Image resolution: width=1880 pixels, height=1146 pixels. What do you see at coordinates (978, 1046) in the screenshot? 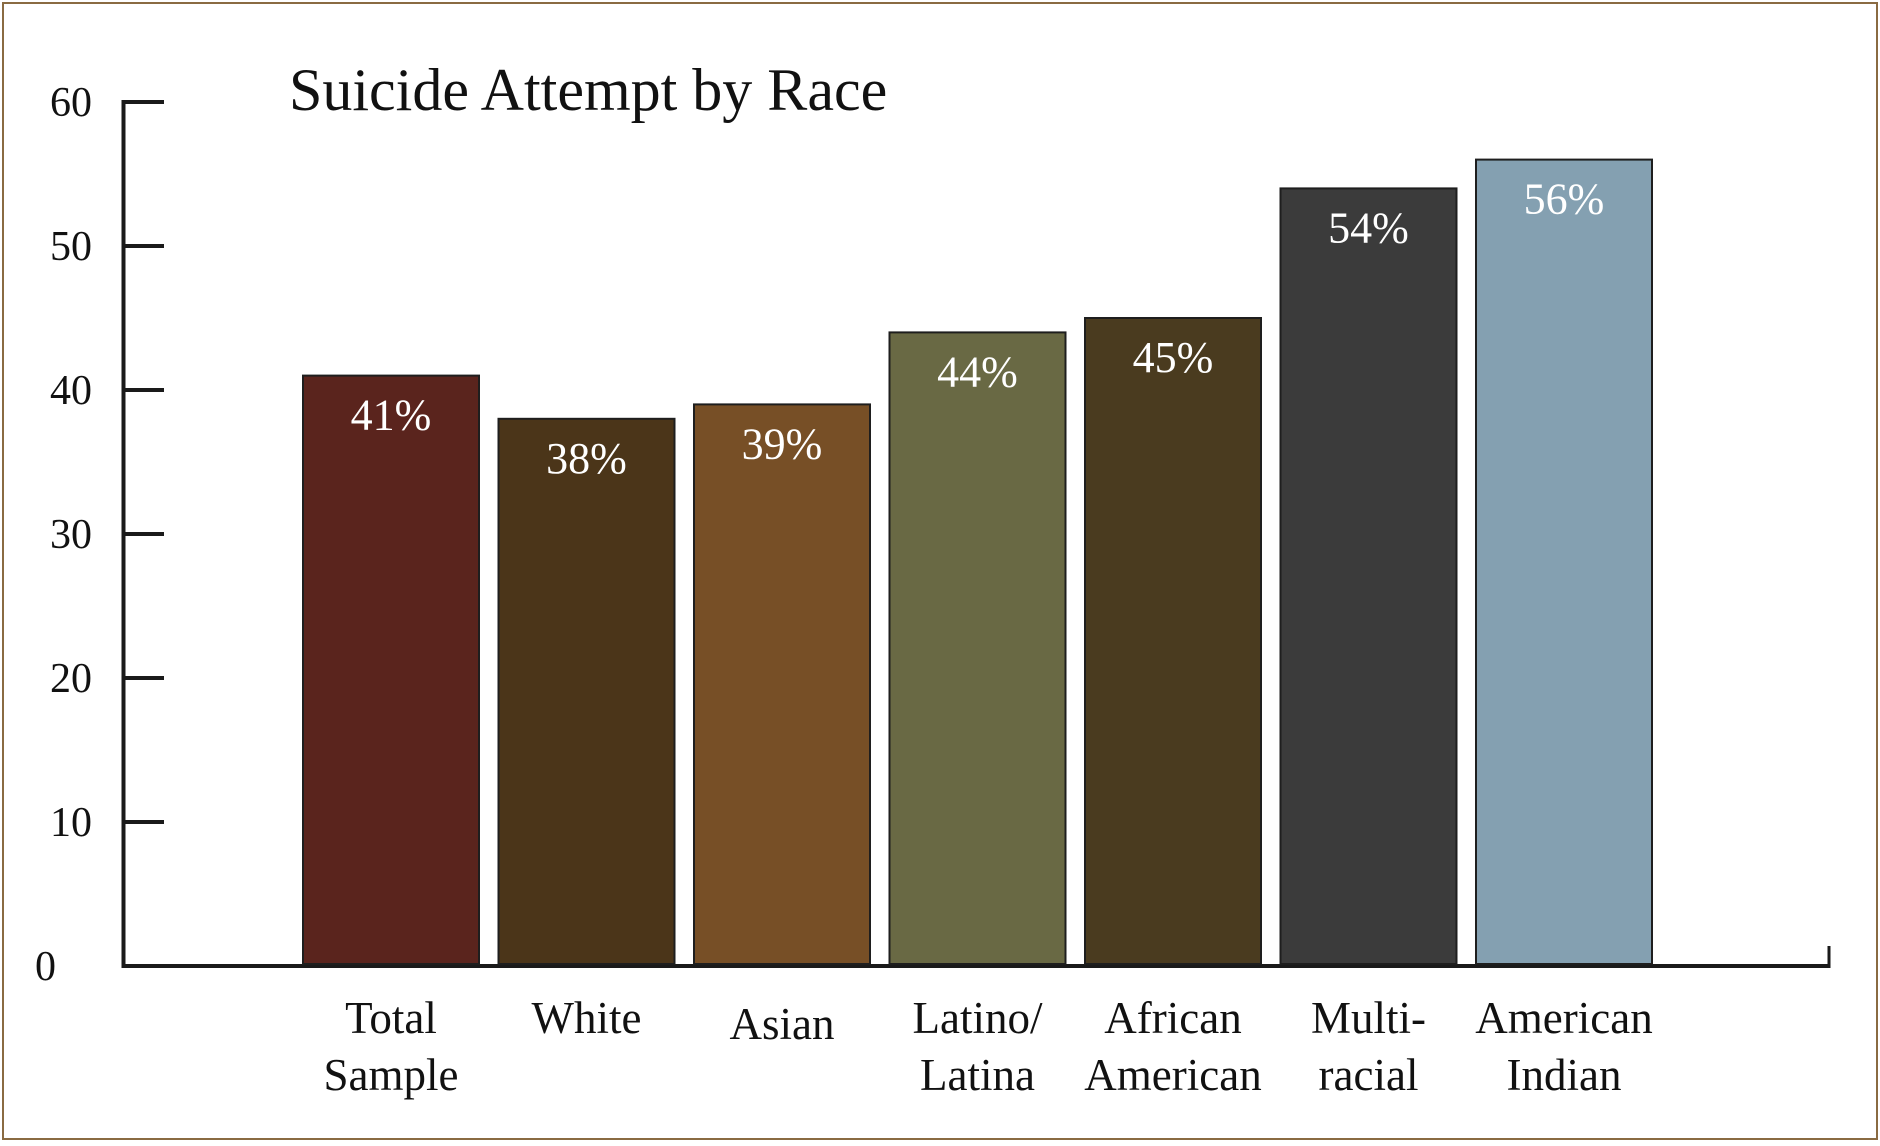
I see `x-tick-label: Latino/Latina` at bounding box center [978, 1046].